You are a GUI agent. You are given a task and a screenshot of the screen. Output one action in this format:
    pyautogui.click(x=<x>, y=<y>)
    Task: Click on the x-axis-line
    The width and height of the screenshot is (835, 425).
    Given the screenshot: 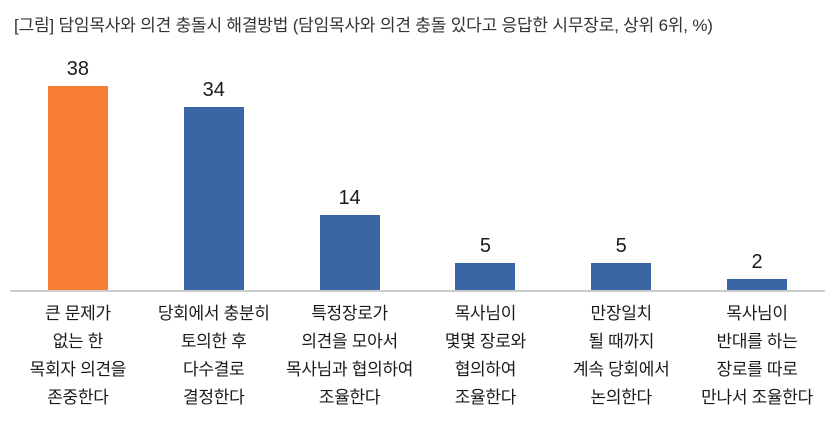 What is the action you would take?
    pyautogui.click(x=417, y=291)
    